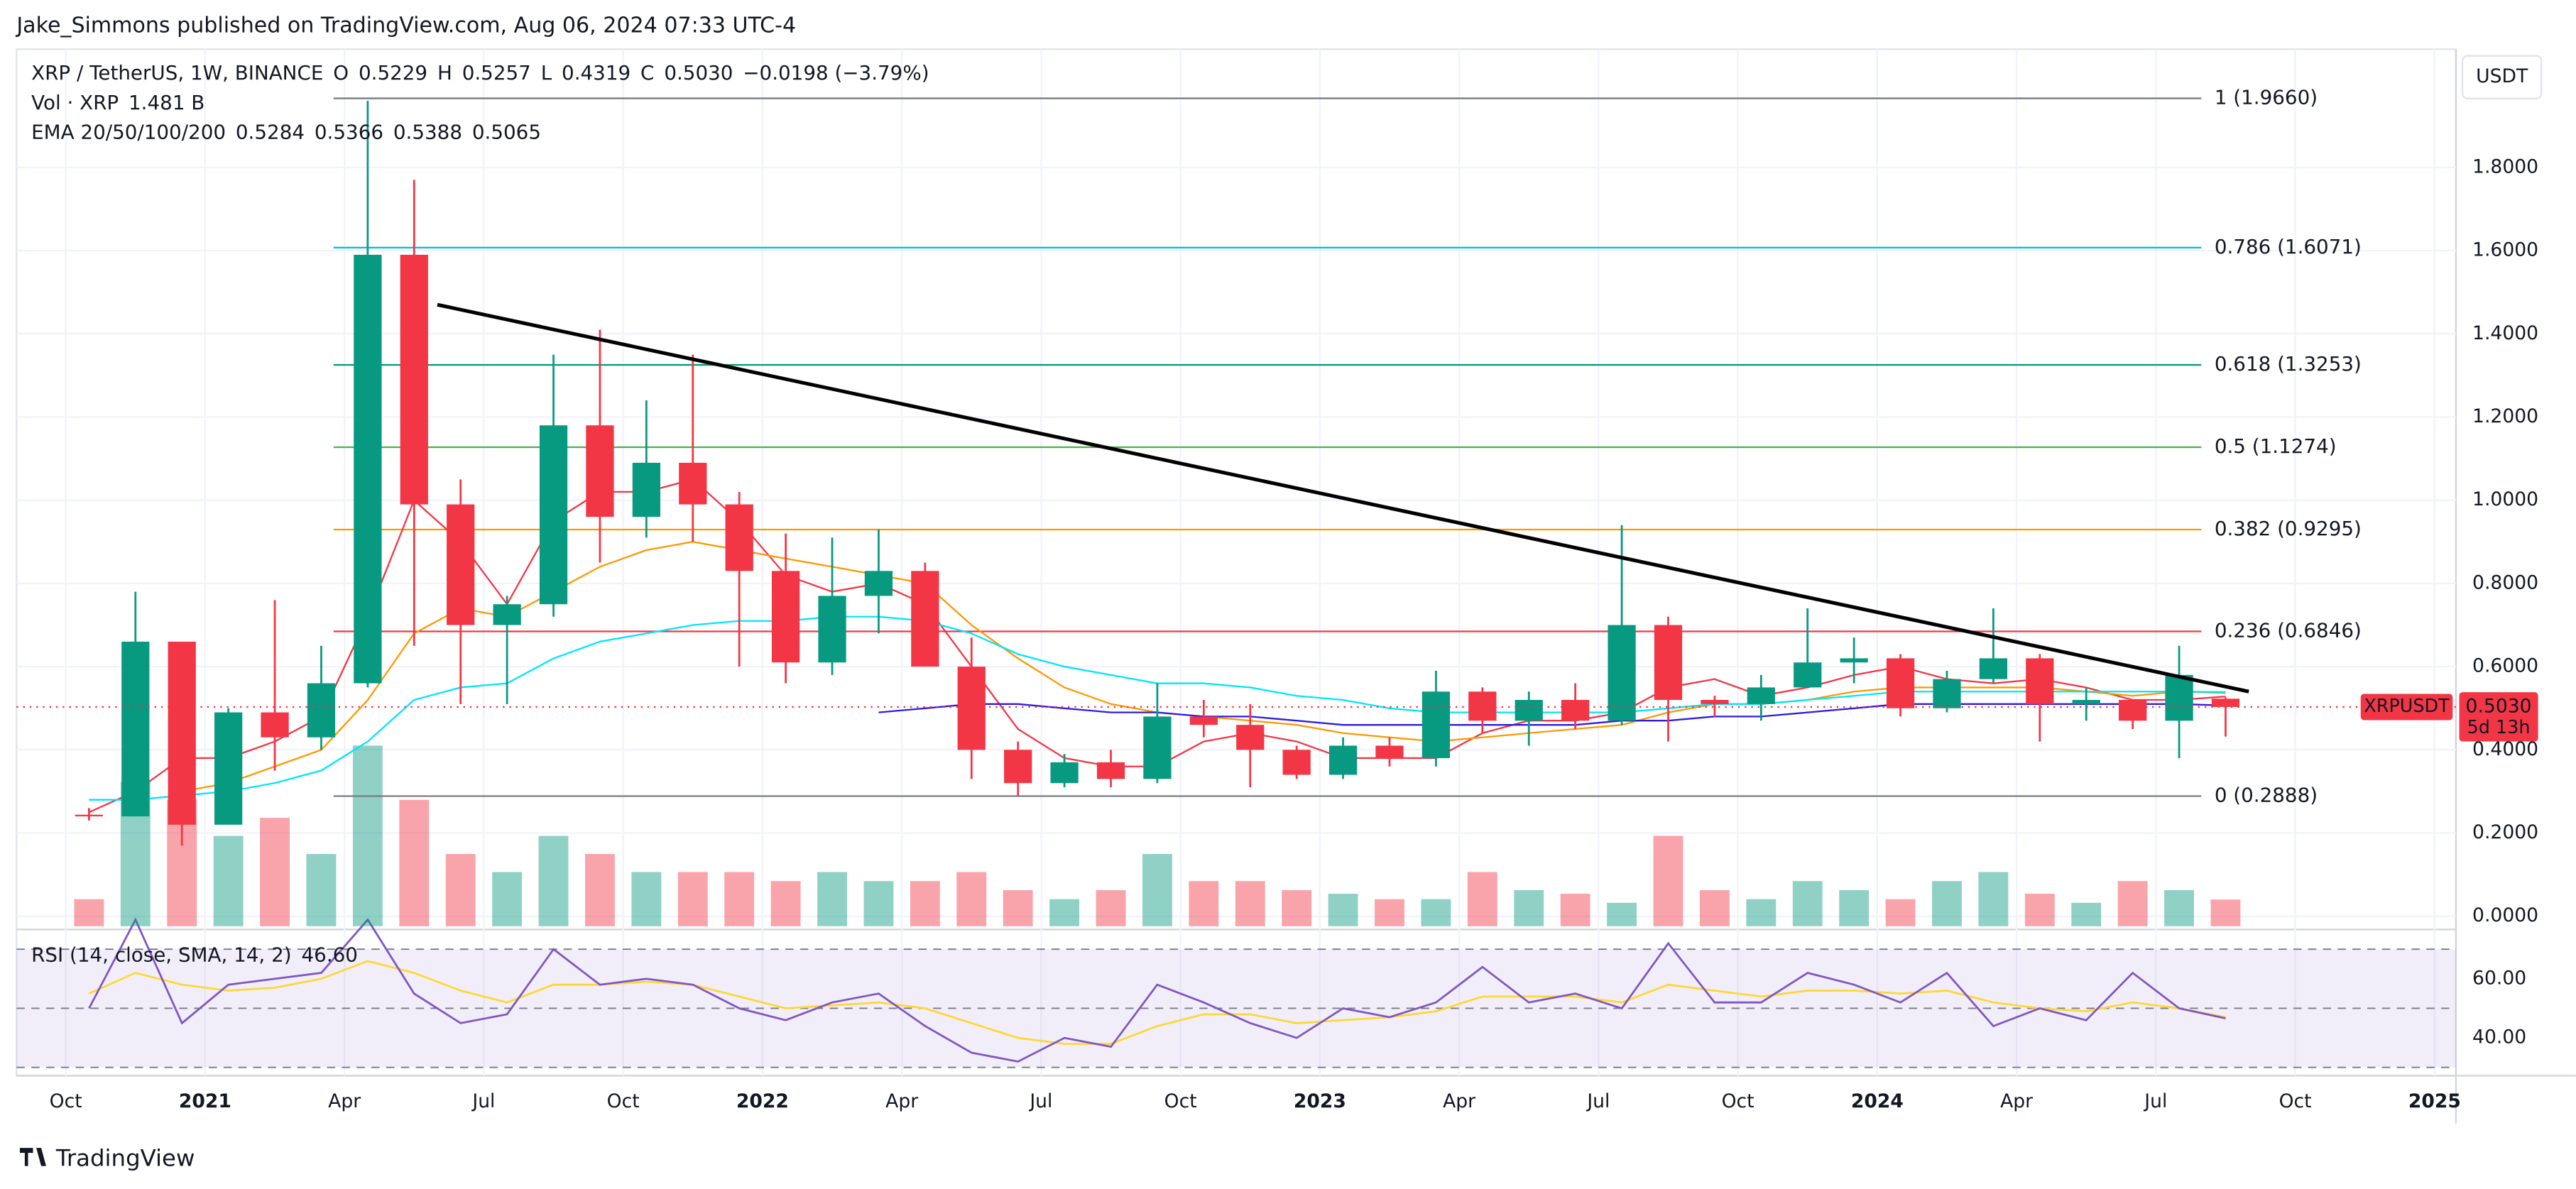  What do you see at coordinates (166, 102) in the screenshot?
I see `volume-last: 1.481 B` at bounding box center [166, 102].